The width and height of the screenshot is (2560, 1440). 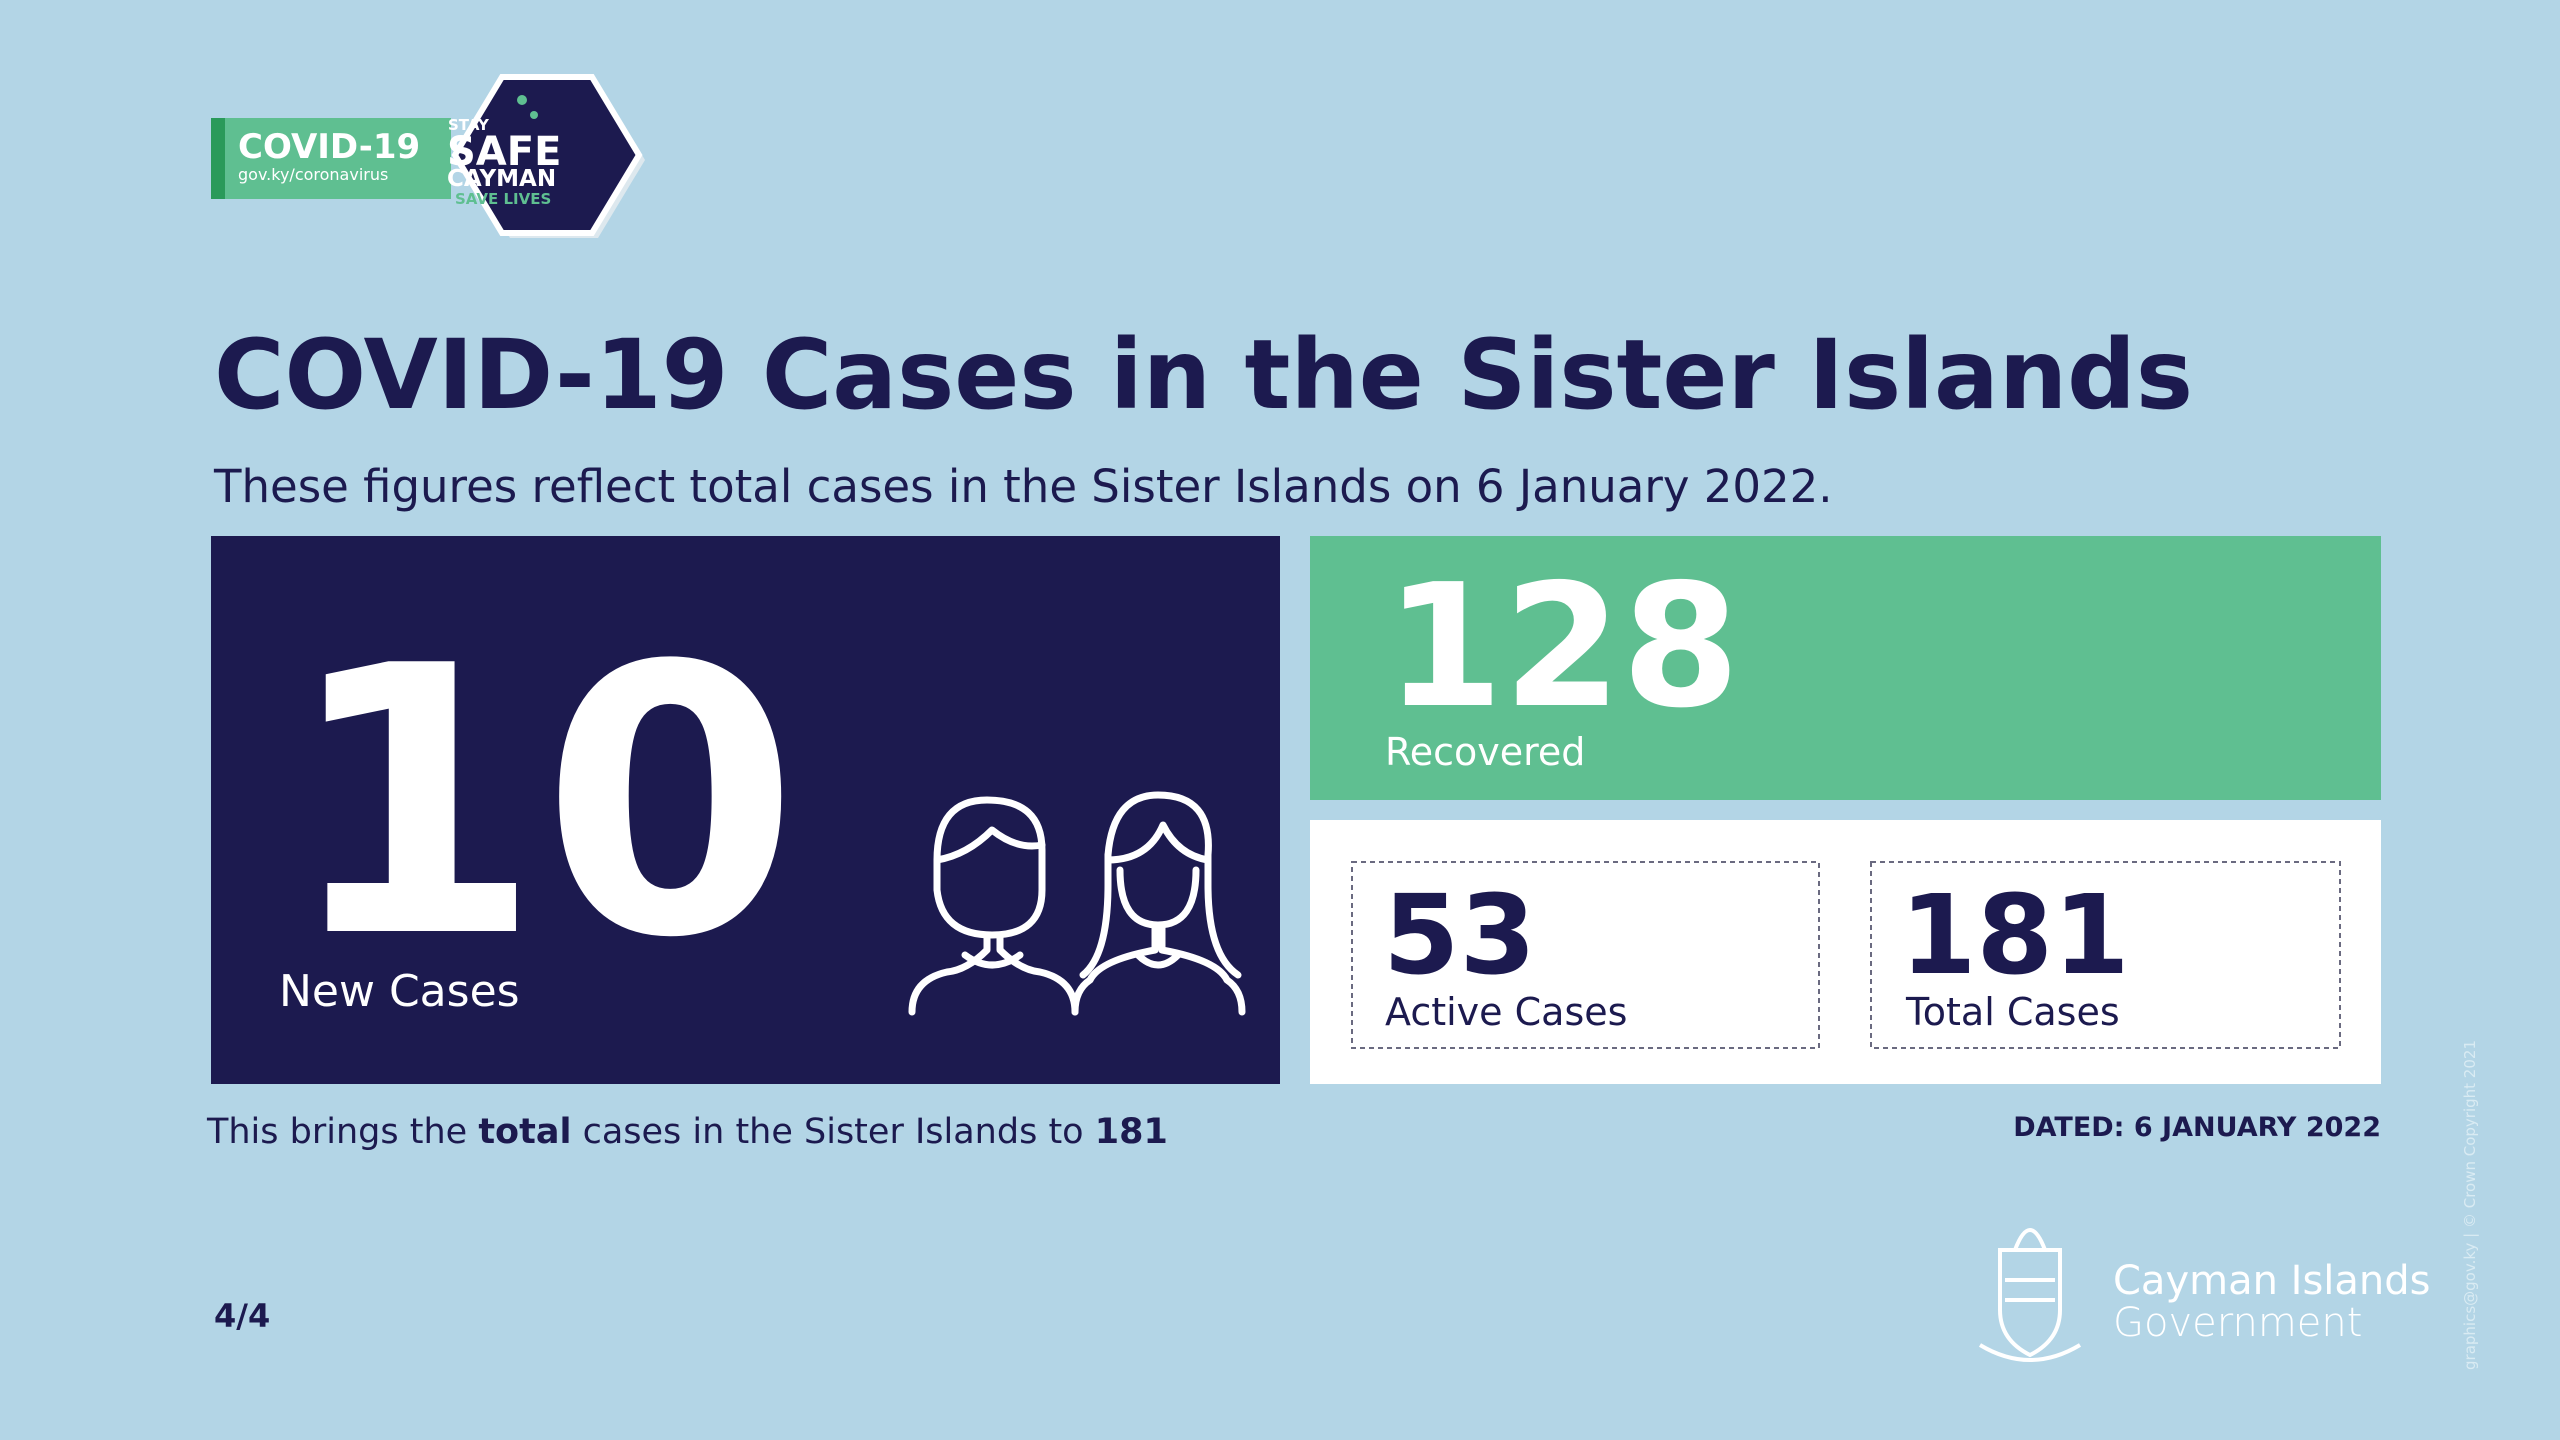 I want to click on total-box, so click(x=2105, y=955).